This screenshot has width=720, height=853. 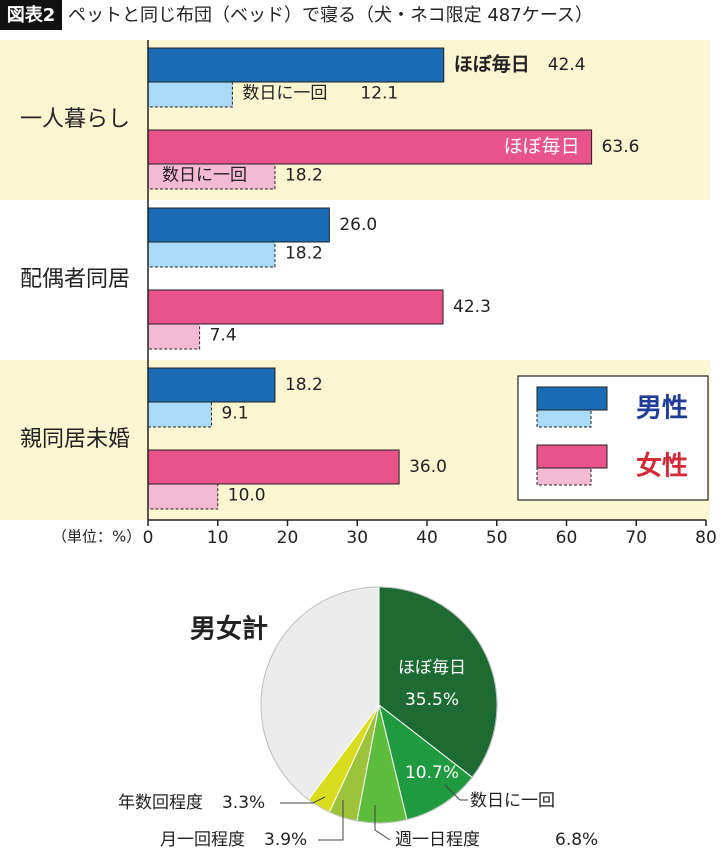 I want to click on pie-category-label: ほぼ毎日, so click(x=432, y=668).